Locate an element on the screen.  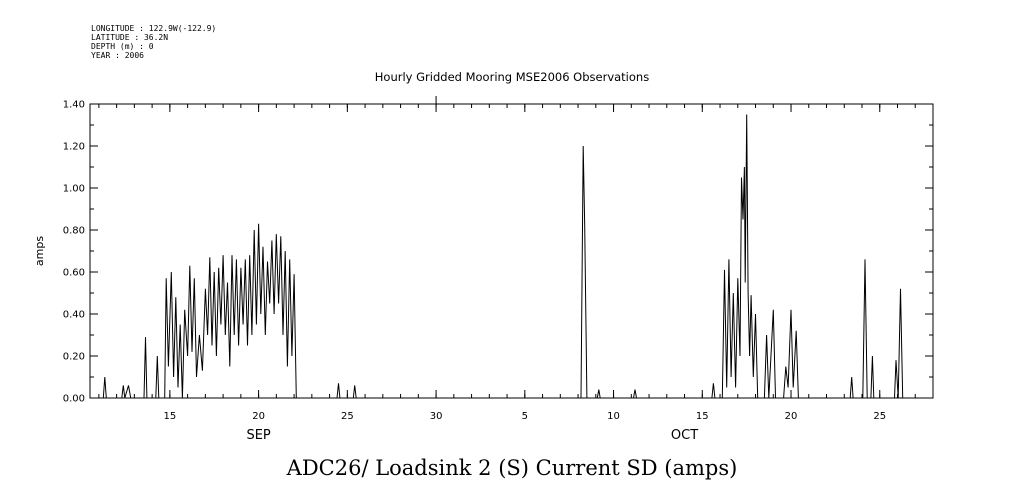
y-tick-label: 1.20 is located at coordinates (74, 147).